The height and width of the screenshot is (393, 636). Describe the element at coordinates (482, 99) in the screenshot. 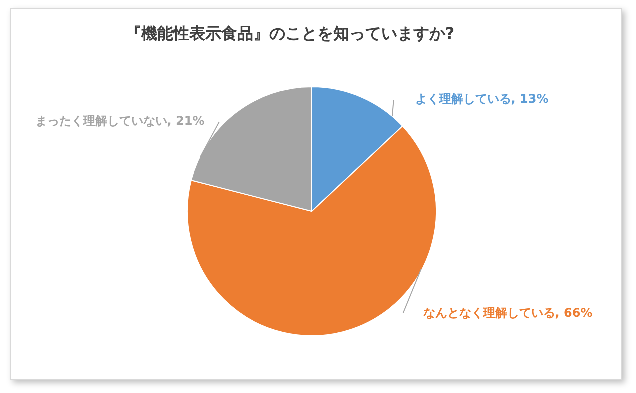

I see `slice-label: よく理解している, 13%` at that location.